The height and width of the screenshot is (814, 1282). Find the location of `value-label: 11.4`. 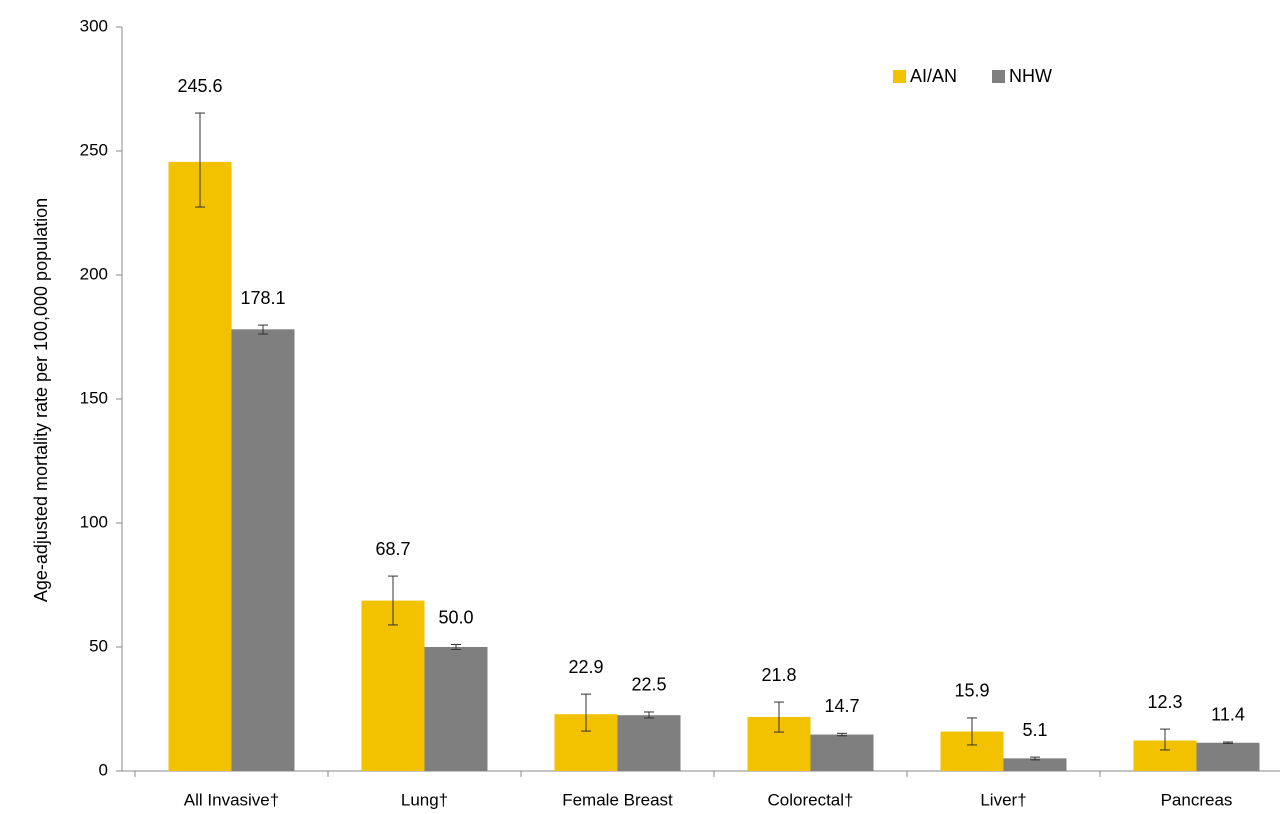

value-label: 11.4 is located at coordinates (1228, 715).